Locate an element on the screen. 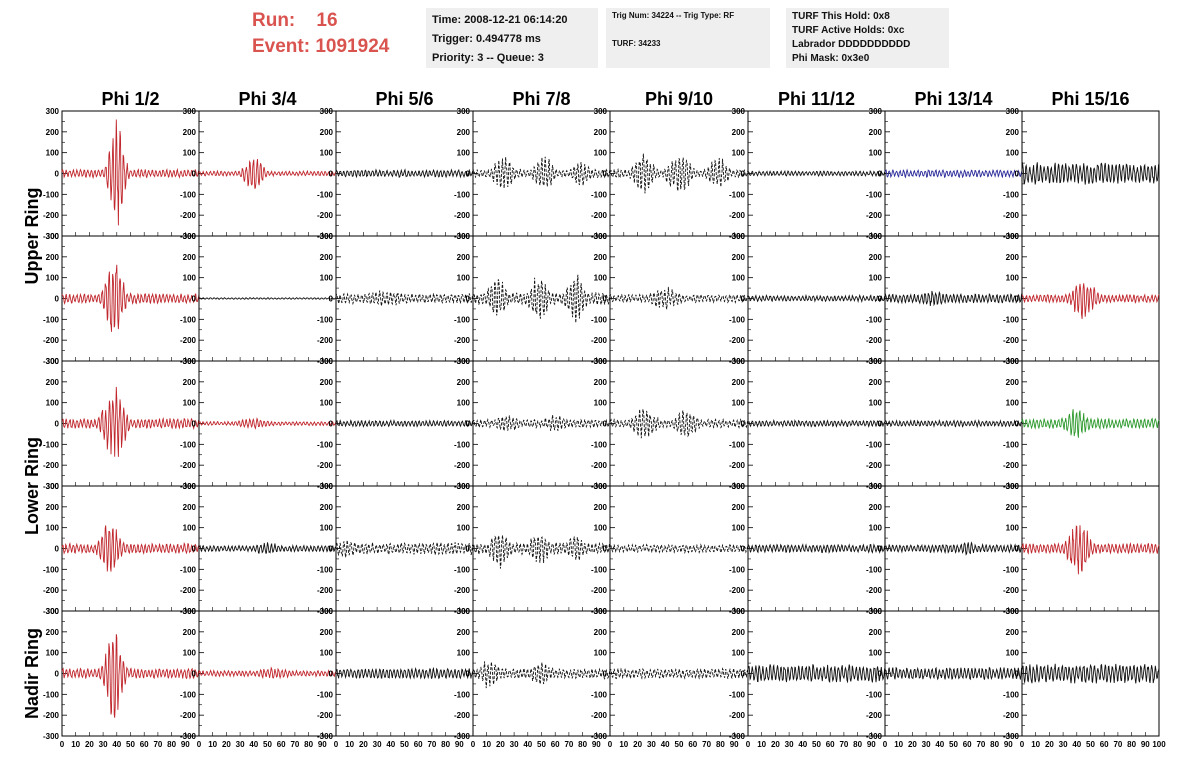 The height and width of the screenshot is (772, 1196). labrador-text: Labrador DDDDDDDDDD is located at coordinates (851, 44).